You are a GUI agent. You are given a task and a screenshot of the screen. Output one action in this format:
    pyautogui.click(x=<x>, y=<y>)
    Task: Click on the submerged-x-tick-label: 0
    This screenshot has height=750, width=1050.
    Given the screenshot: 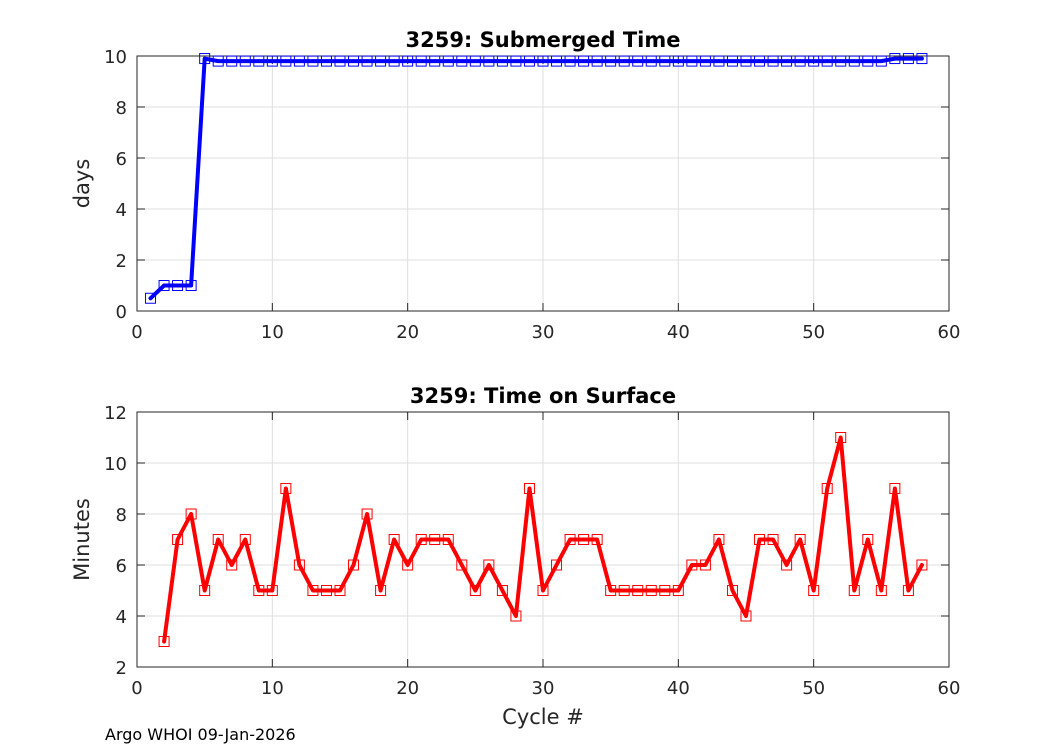 What is the action you would take?
    pyautogui.click(x=136, y=332)
    